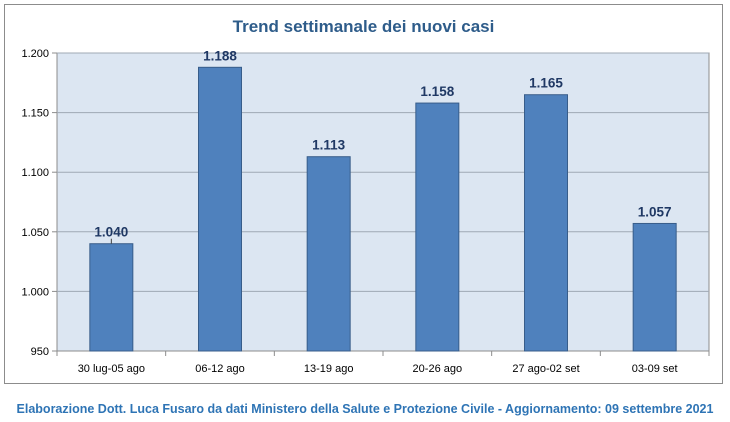 The height and width of the screenshot is (422, 730). Describe the element at coordinates (35, 114) in the screenshot. I see `y-tick-label: 1.150` at that location.